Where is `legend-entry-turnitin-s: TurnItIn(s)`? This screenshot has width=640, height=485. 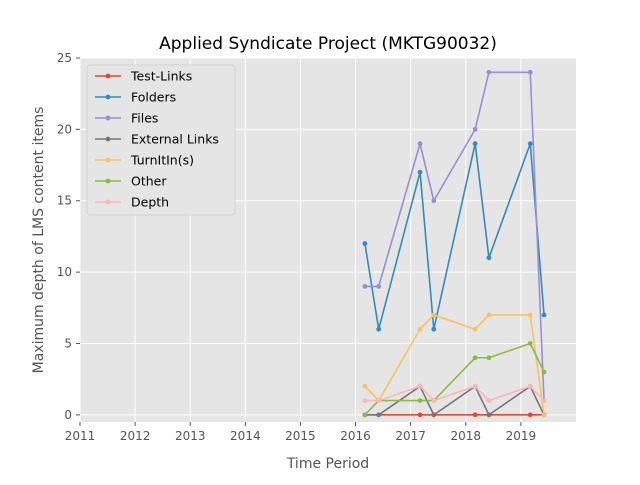 legend-entry-turnitin-s: TurnItIn(s) is located at coordinates (144, 160).